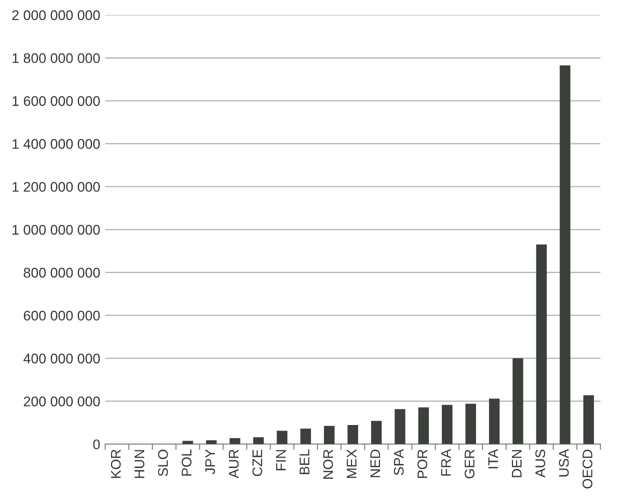  What do you see at coordinates (96, 444) in the screenshot?
I see `y-tick-label: 0` at bounding box center [96, 444].